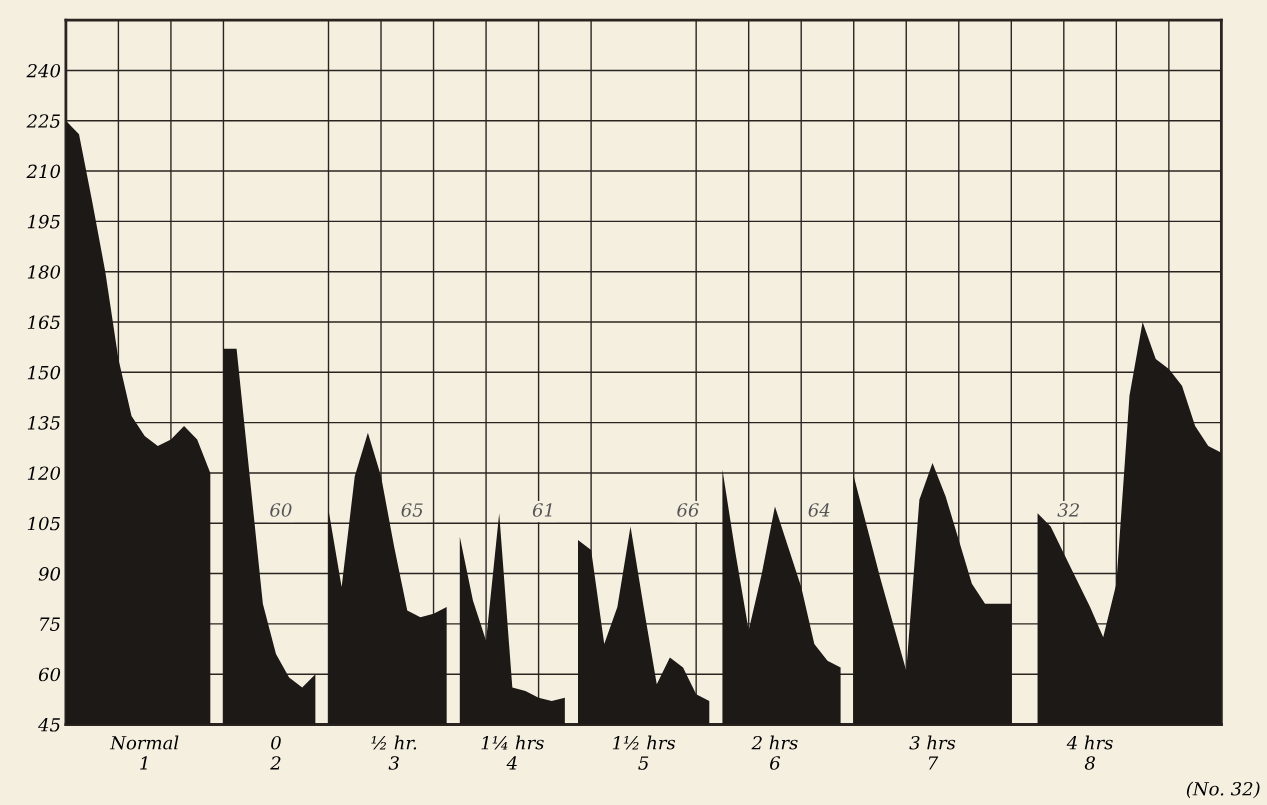 The height and width of the screenshot is (805, 1267). I want to click on annotation: 32, so click(1068, 510).